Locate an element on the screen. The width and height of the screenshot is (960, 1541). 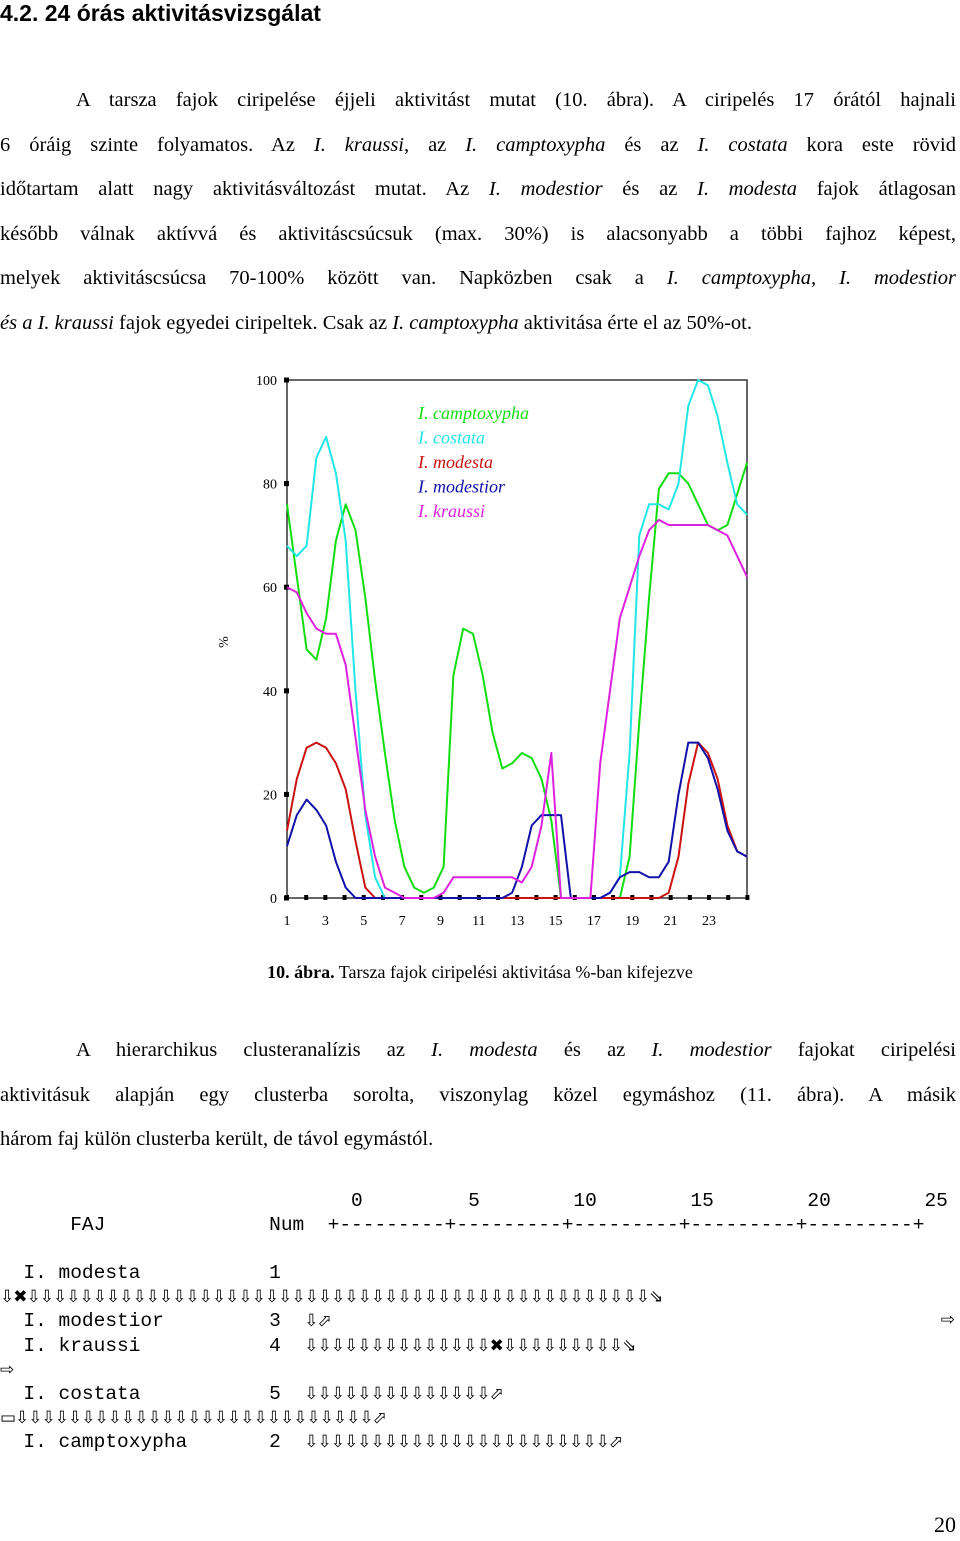
x-axis: 1 3 5 7 9 11 13 15 17 19 21 23 is located at coordinates (517, 912).